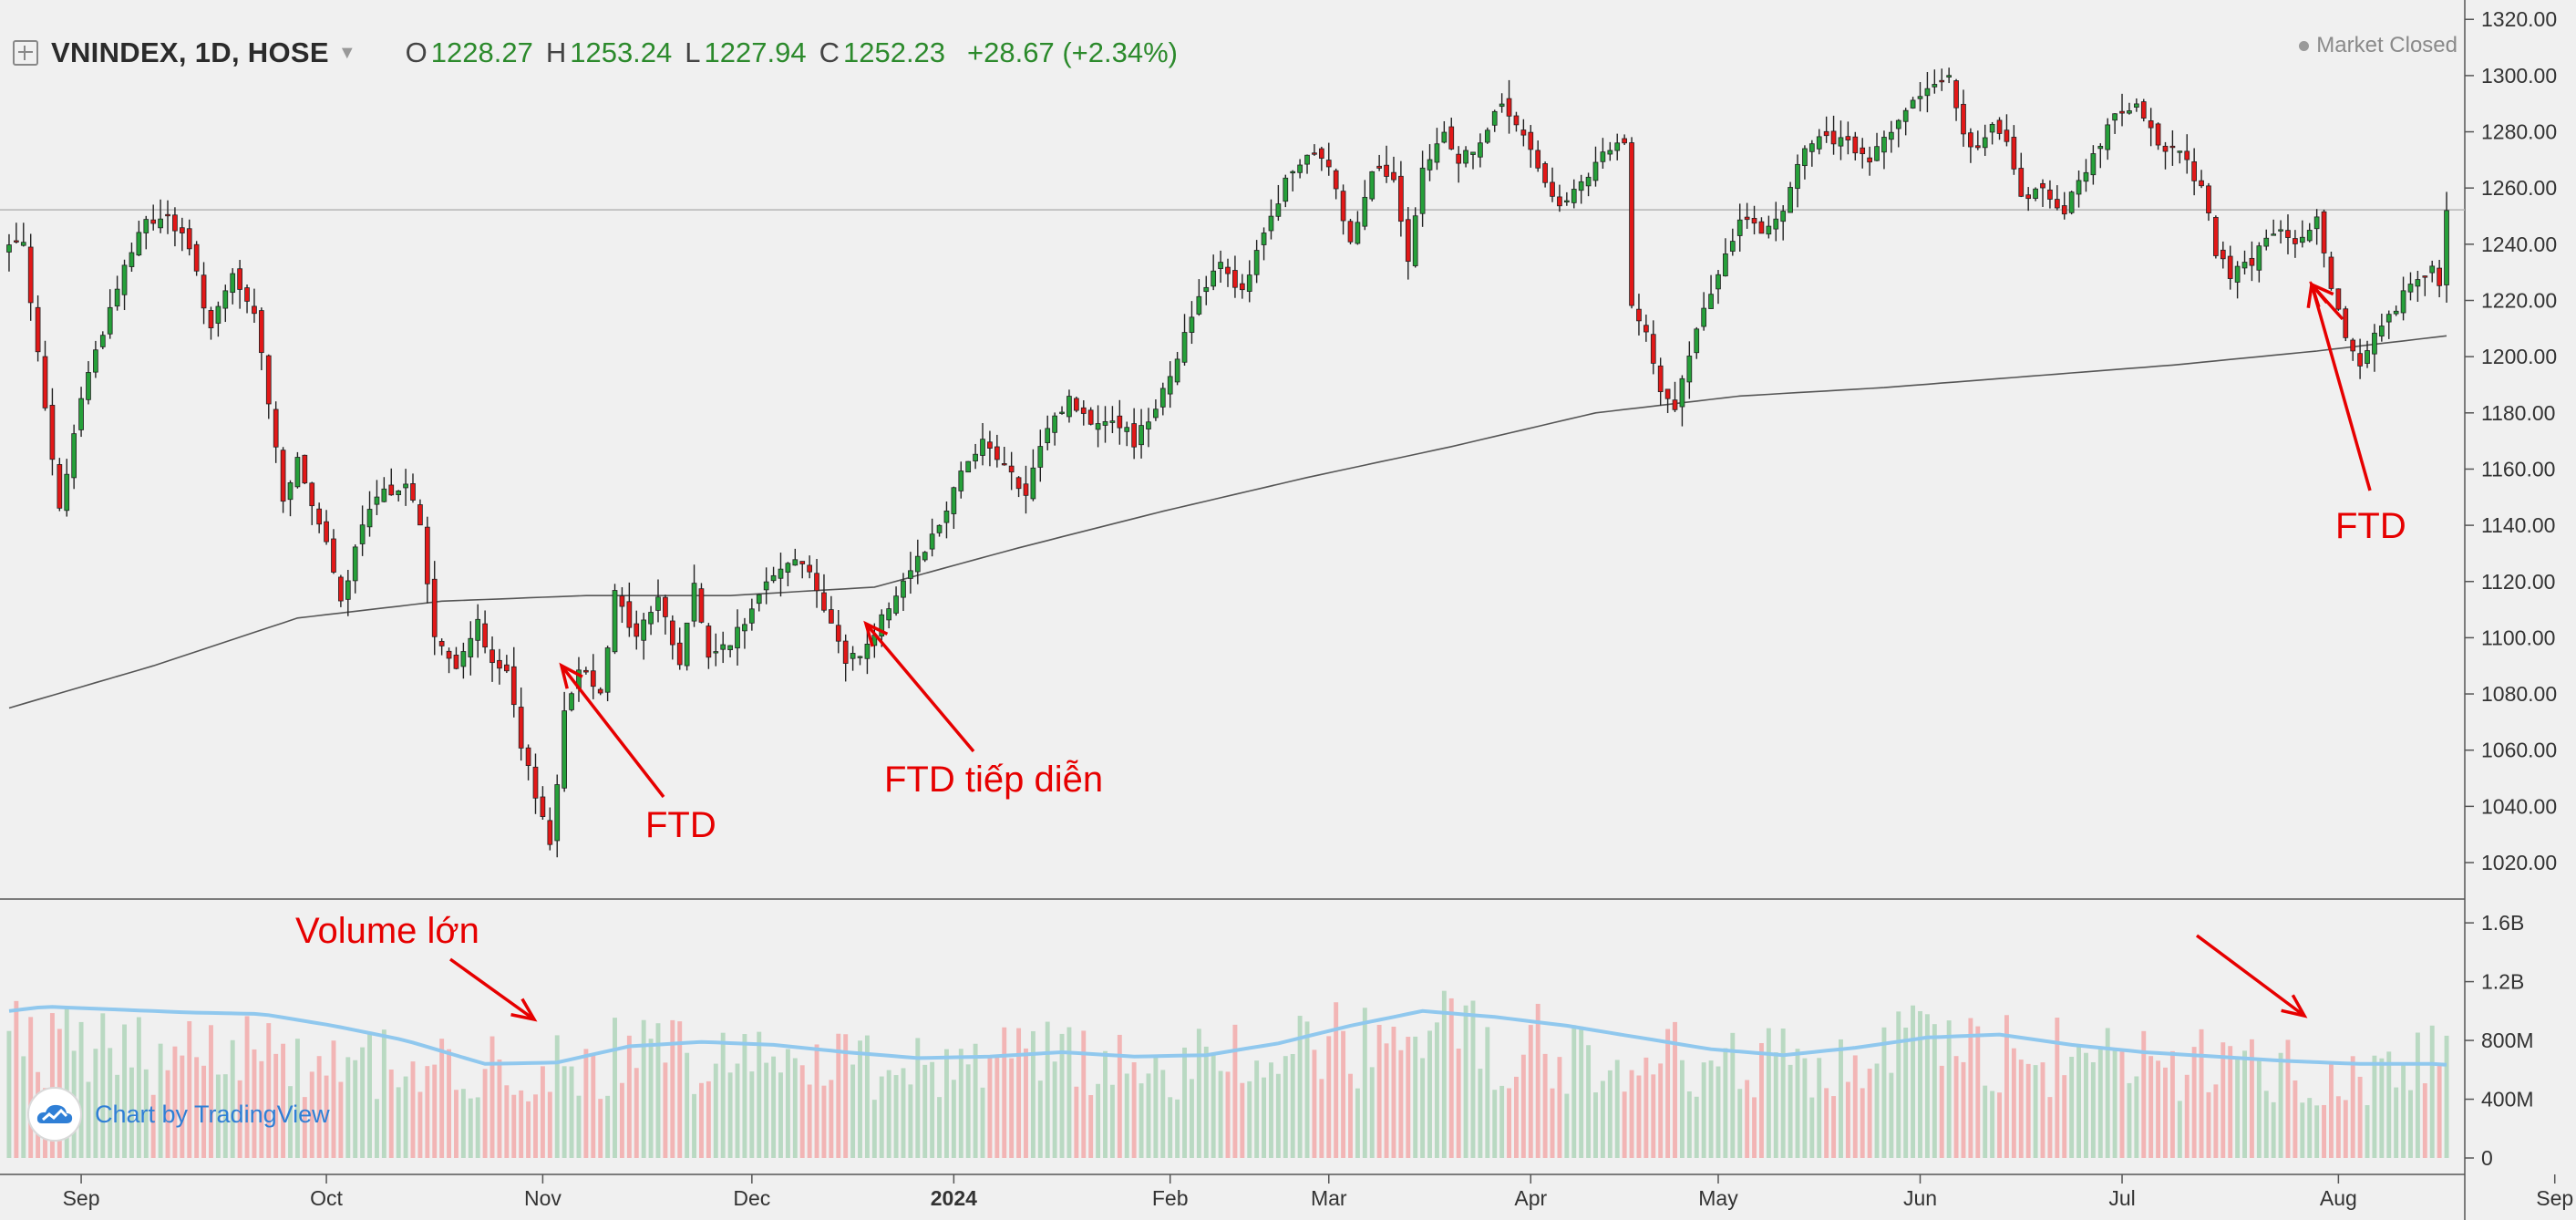  Describe the element at coordinates (621, 52) in the screenshot. I see `high-value: 1253.24` at that location.